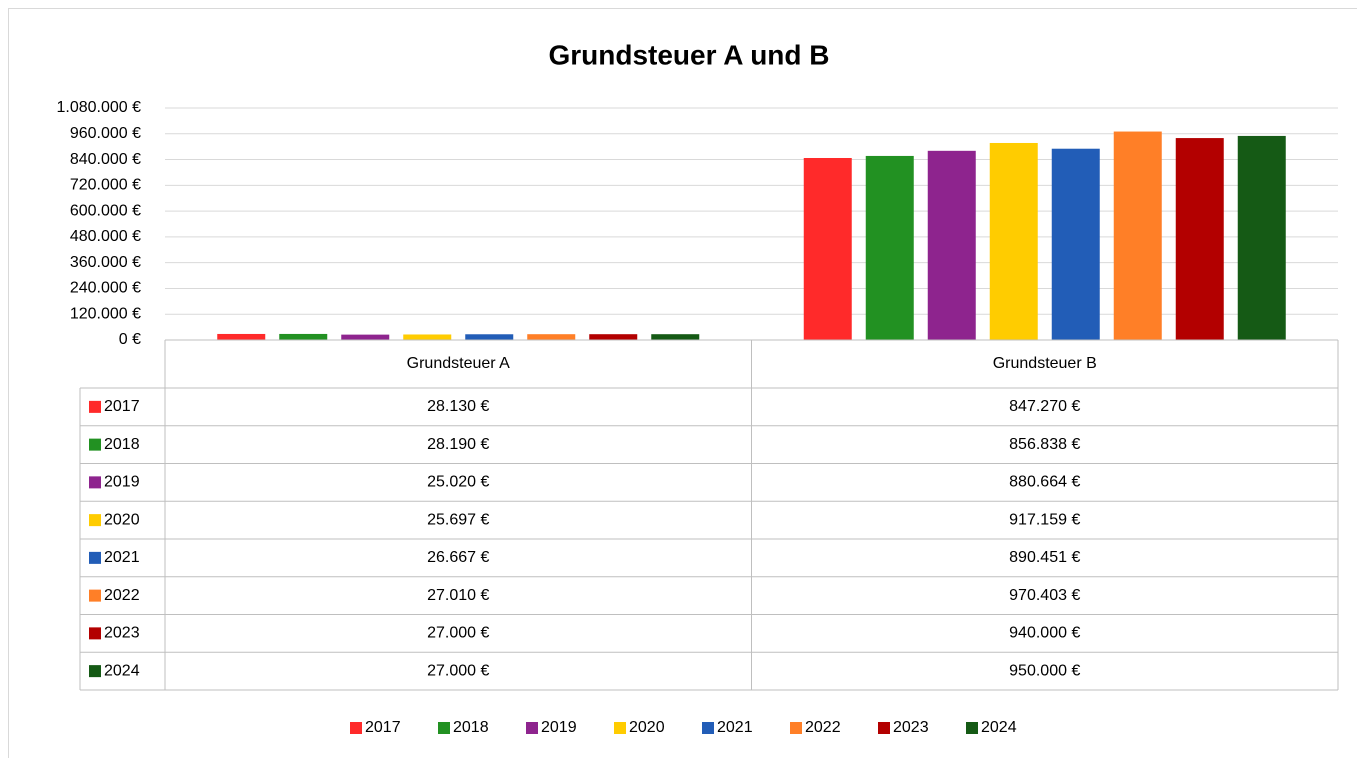 The height and width of the screenshot is (758, 1357). Describe the element at coordinates (122, 482) in the screenshot. I see `table-row-label: 2019` at that location.